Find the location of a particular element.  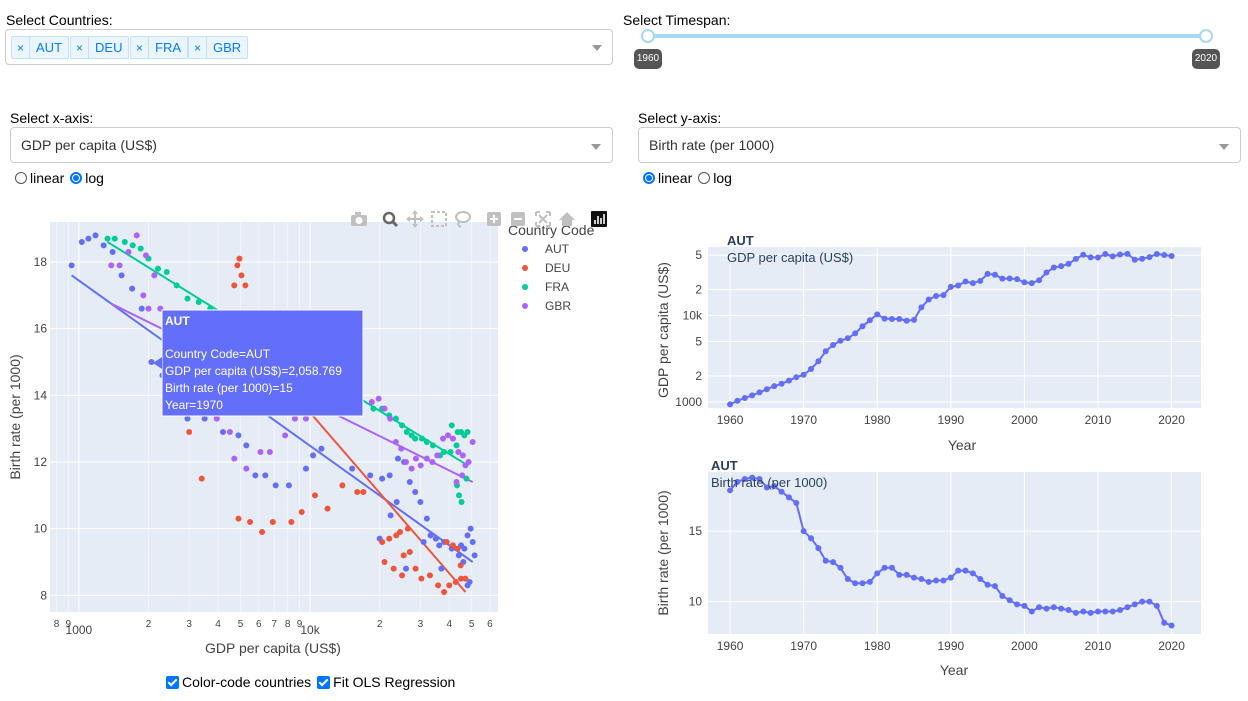

timespan-start-handle is located at coordinates (648, 36).